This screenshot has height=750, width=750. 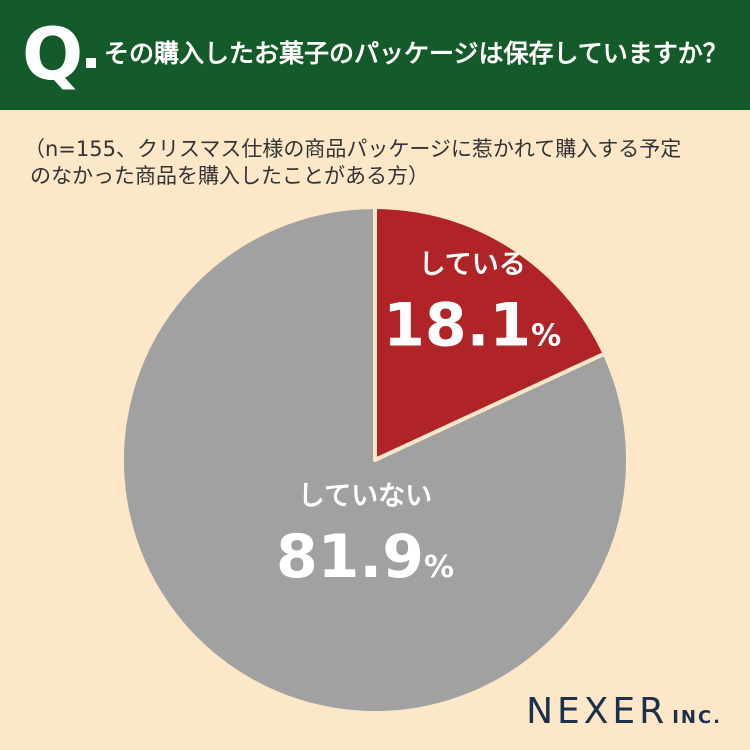 I want to click on slice-value-label: 18.1%, so click(x=472, y=326).